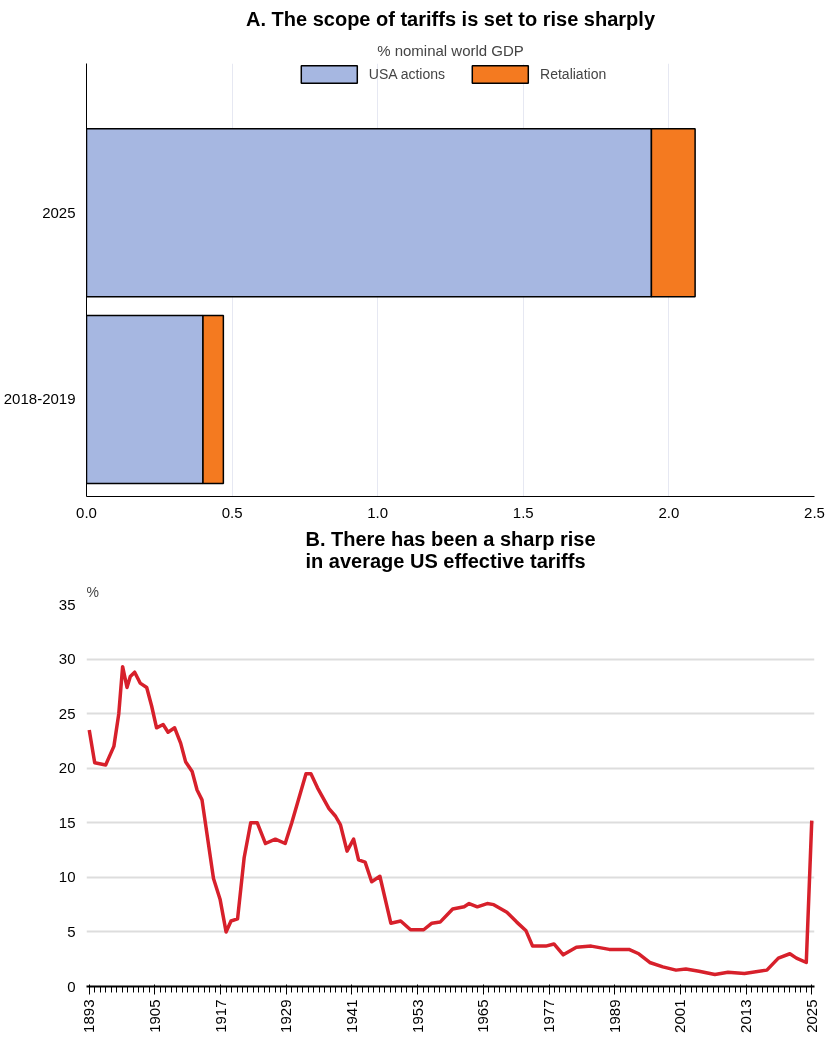  I want to click on x-tick-label: 1.5, so click(523, 512).